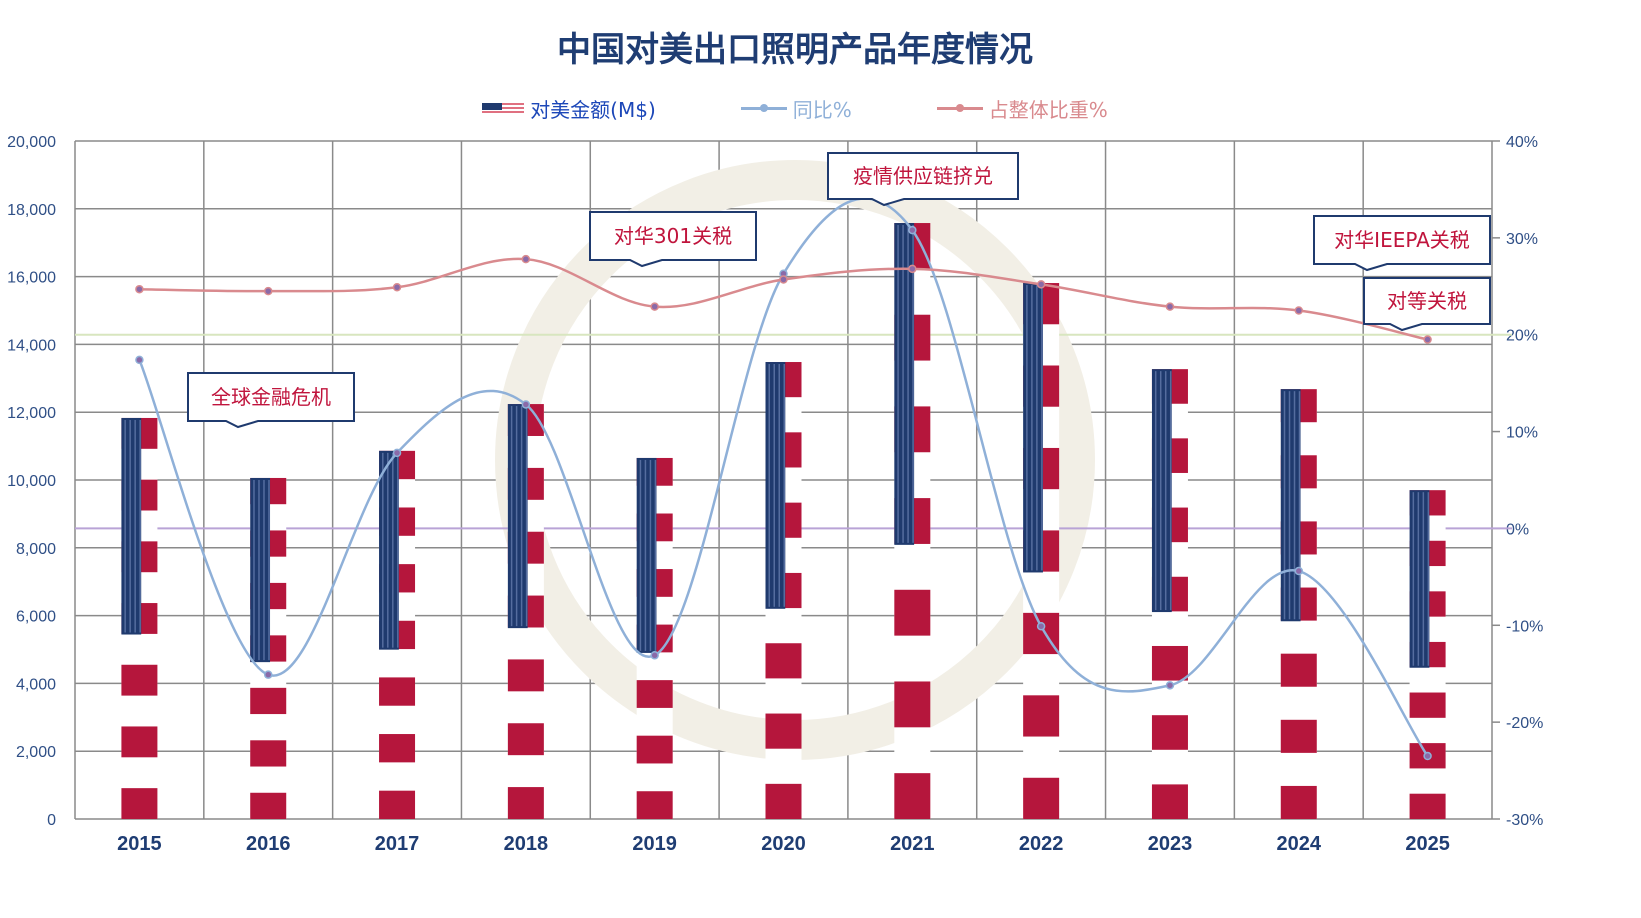 The width and height of the screenshot is (1641, 918). Describe the element at coordinates (1522, 239) in the screenshot. I see `y-tick-label-right: 30%` at that location.